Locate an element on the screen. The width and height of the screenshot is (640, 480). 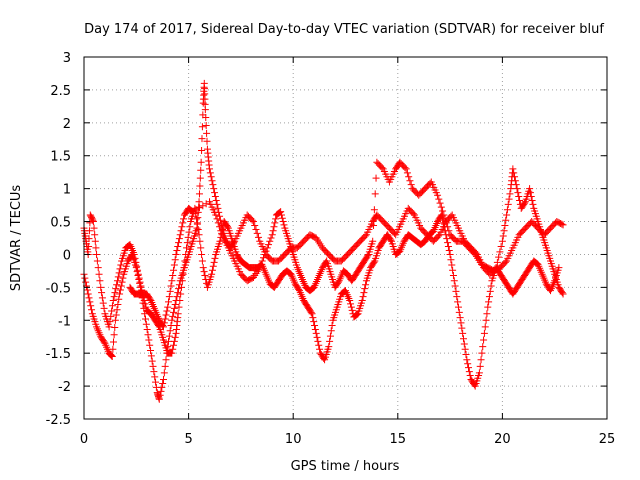
y-tick-label: -2 is located at coordinates (64, 387).